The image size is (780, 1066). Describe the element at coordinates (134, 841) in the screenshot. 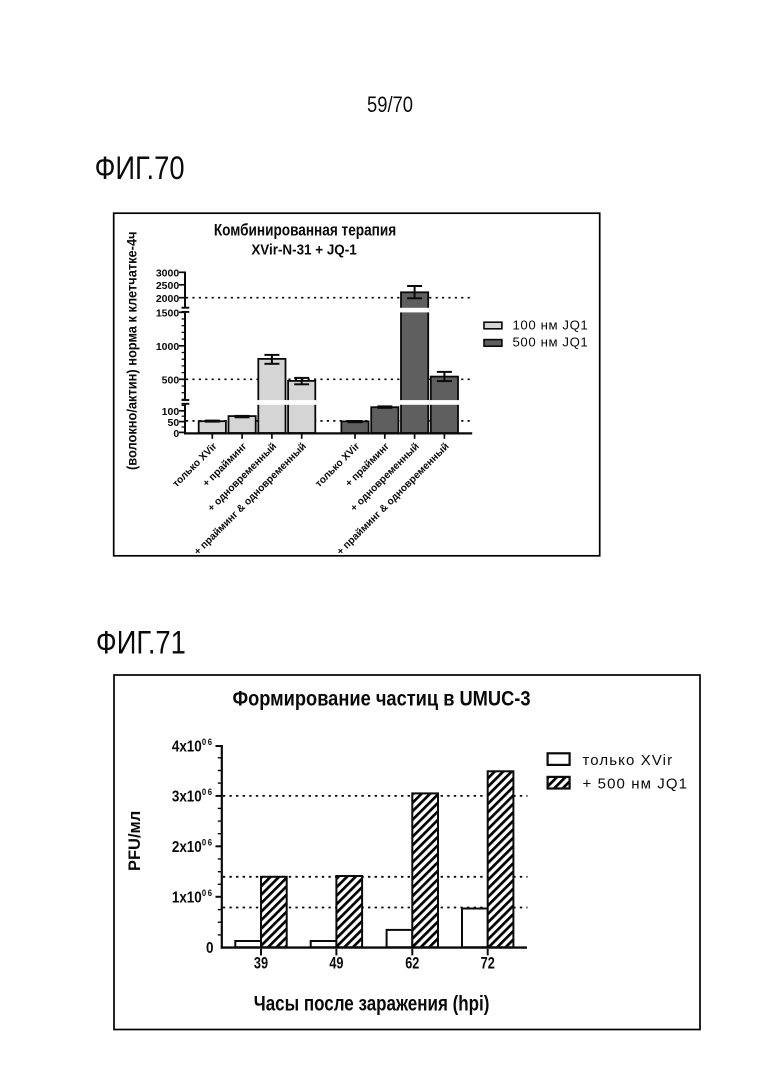

I see `svg-text: PFU/мл` at that location.